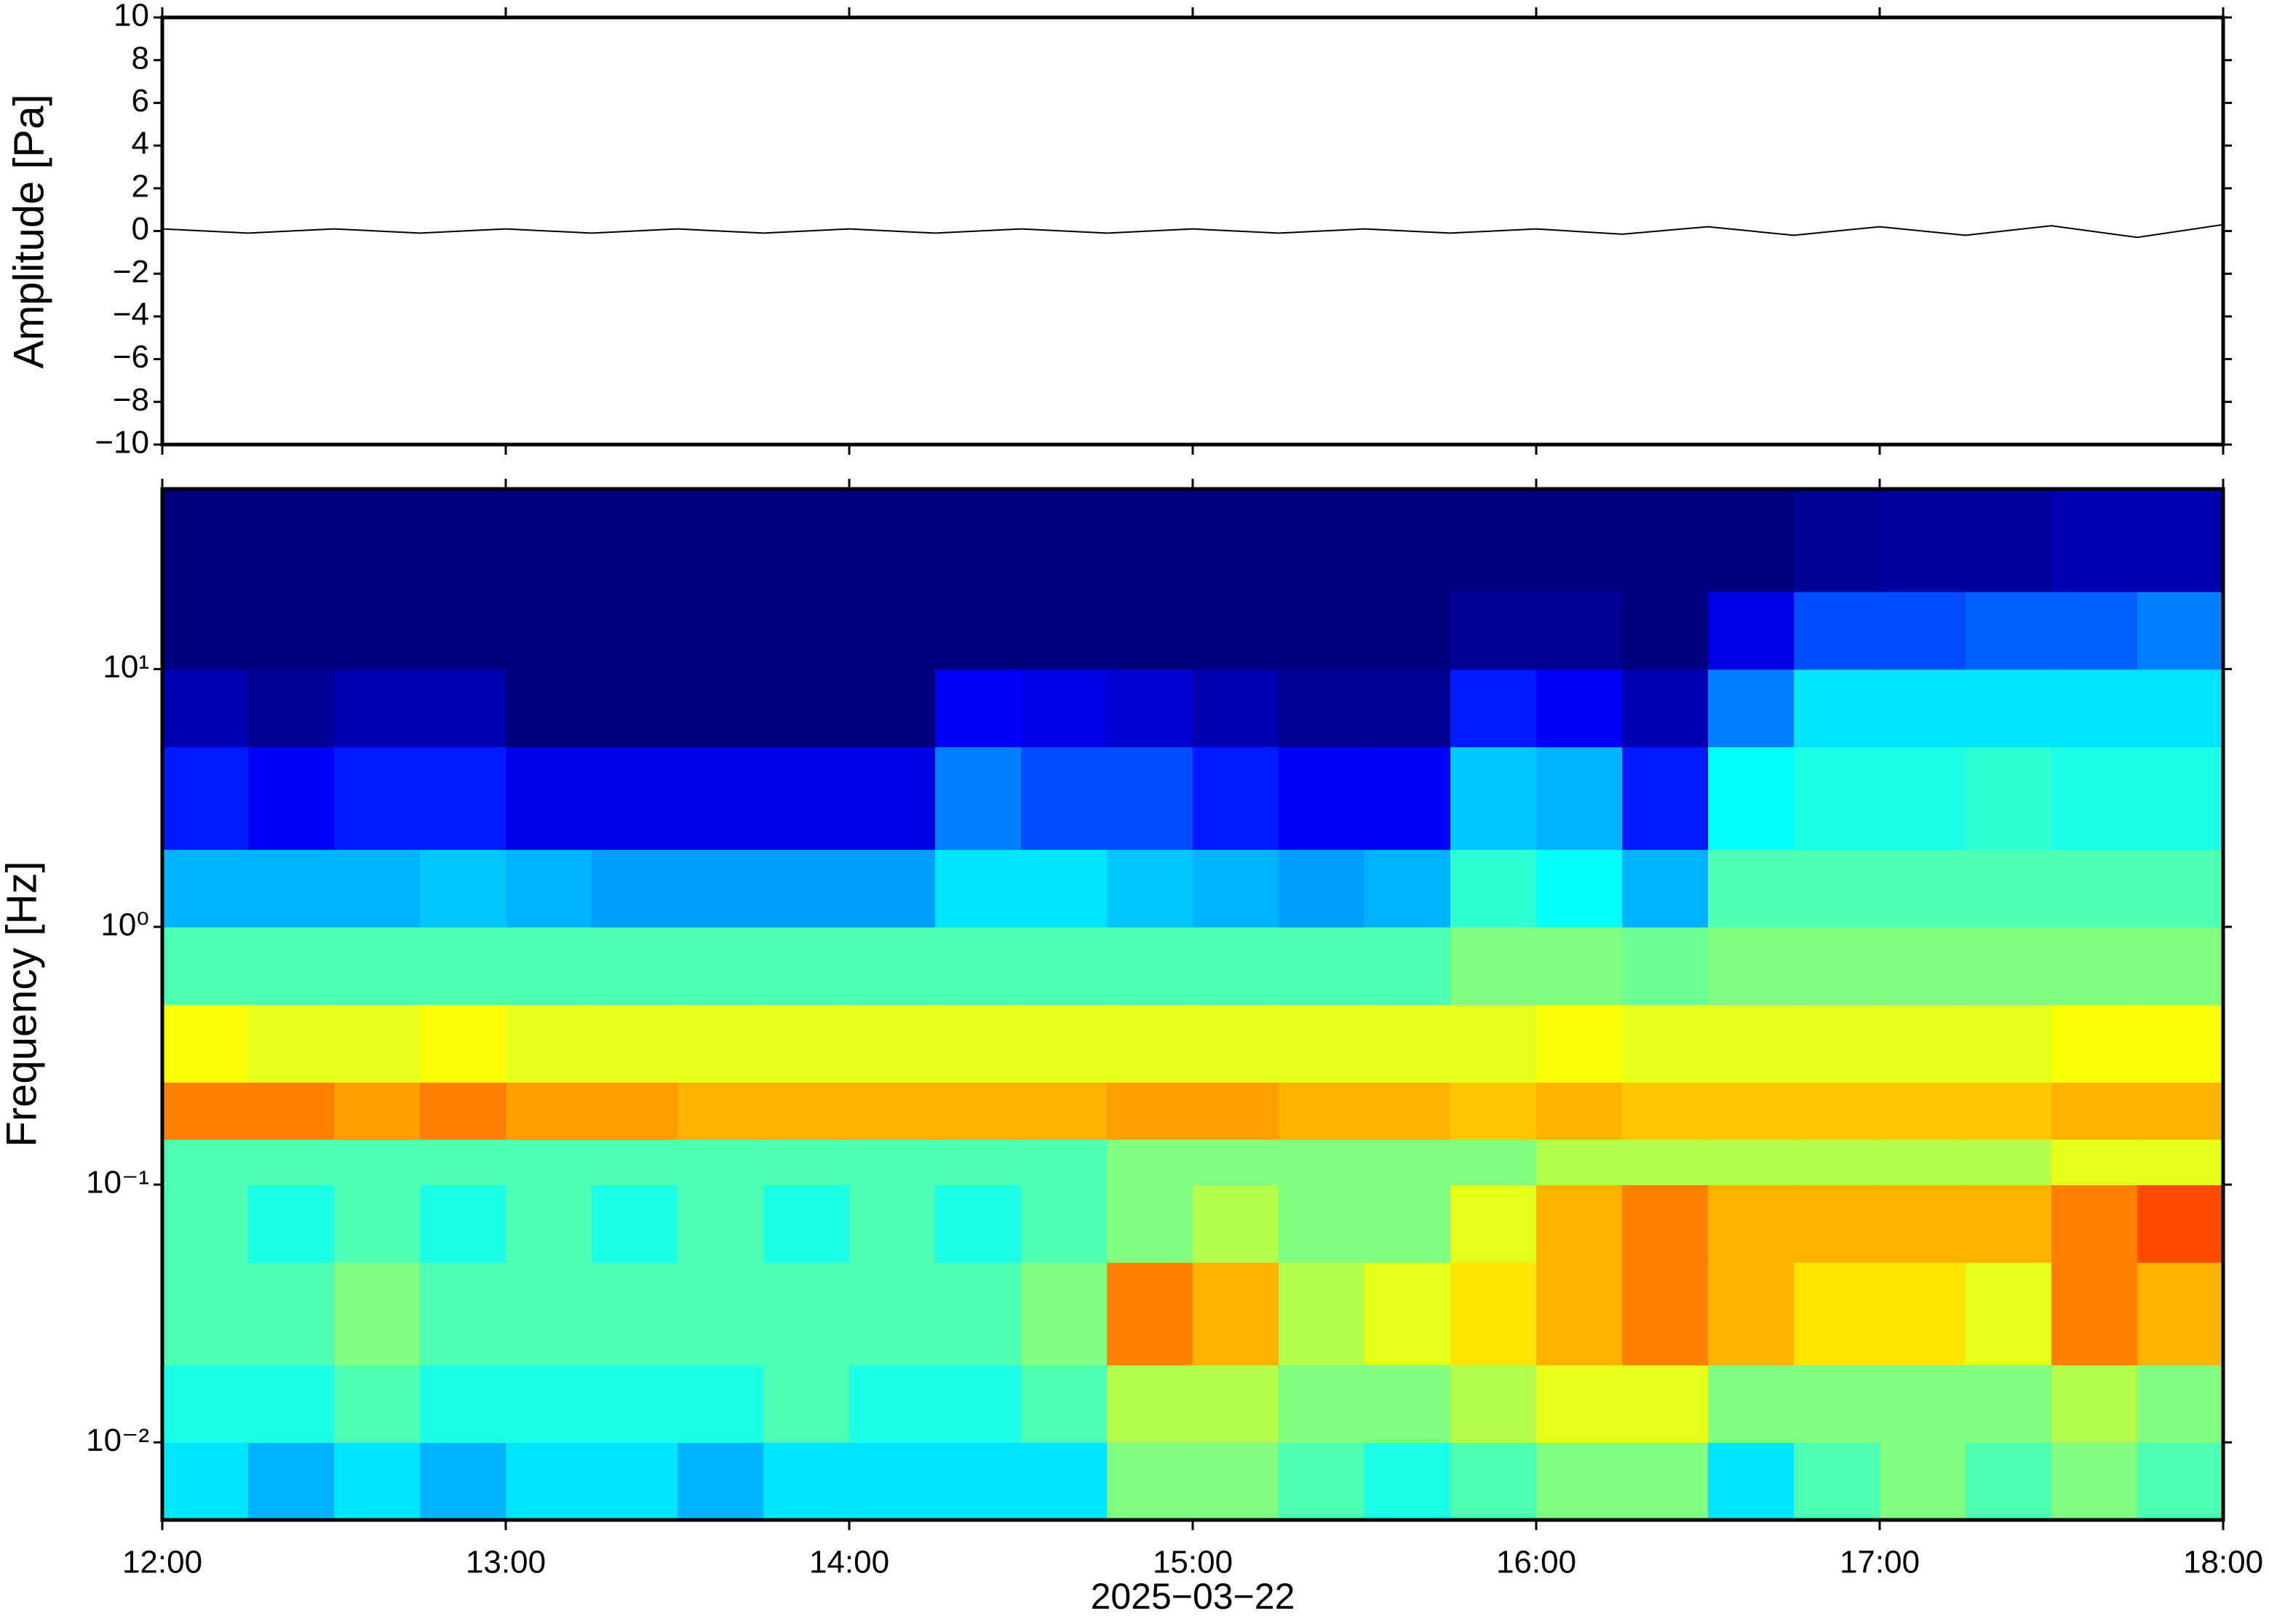 This screenshot has height=1624, width=2269. I want to click on y-tick-label: 4, so click(141, 144).